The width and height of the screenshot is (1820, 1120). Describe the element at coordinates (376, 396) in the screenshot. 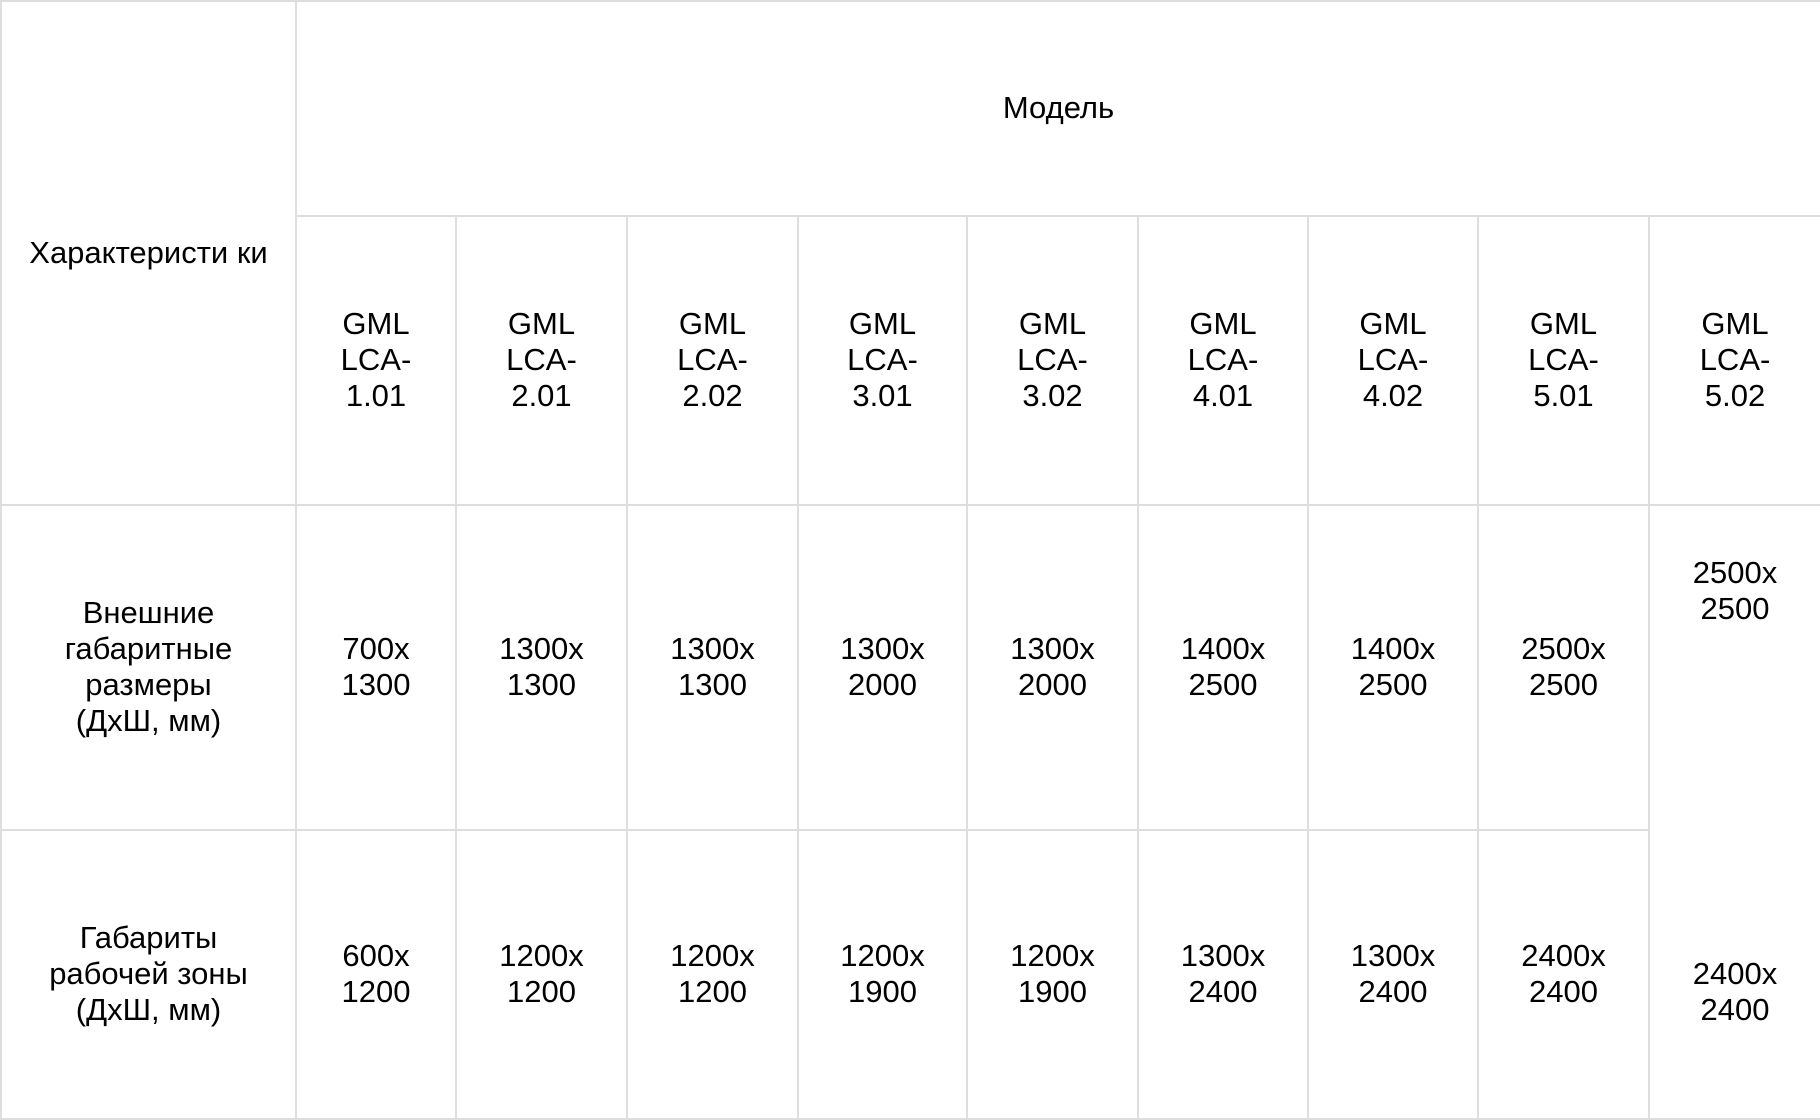

I see `cell-text-line: 1.01` at that location.